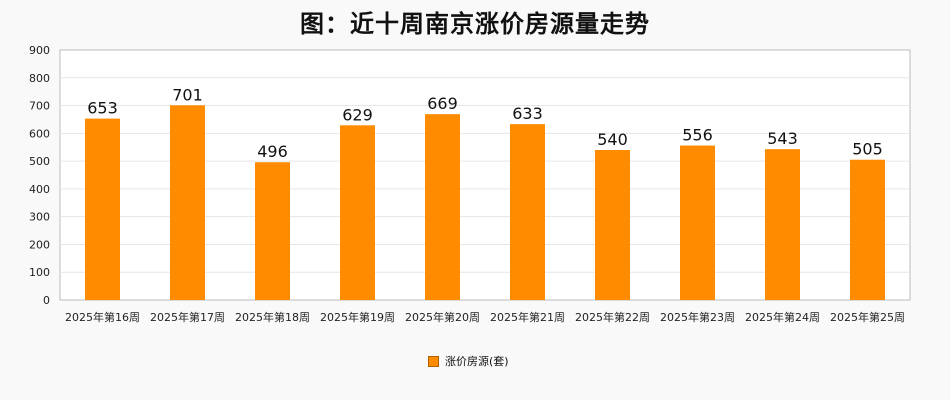  Describe the element at coordinates (357, 317) in the screenshot. I see `x-tick-label: 2025年第19周` at that location.